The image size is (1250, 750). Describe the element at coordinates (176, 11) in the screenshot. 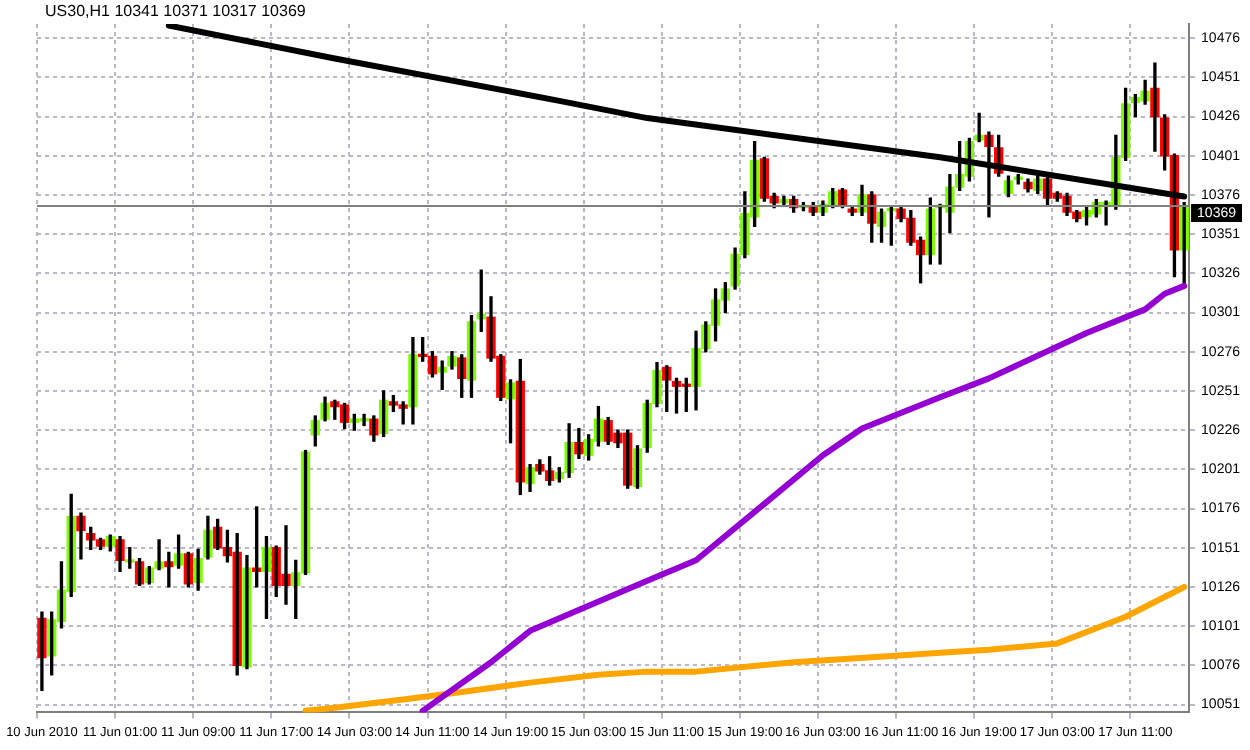

I see `chart-title: US30,H1 10341 10371 10317 10369` at that location.